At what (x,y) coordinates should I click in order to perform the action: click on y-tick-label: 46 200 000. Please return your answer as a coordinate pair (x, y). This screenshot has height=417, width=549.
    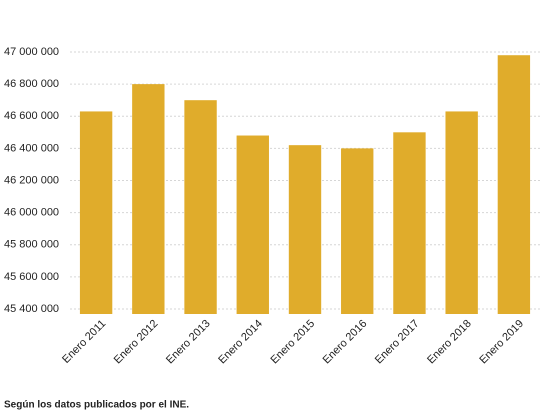
    Looking at the image, I should click on (31, 180).